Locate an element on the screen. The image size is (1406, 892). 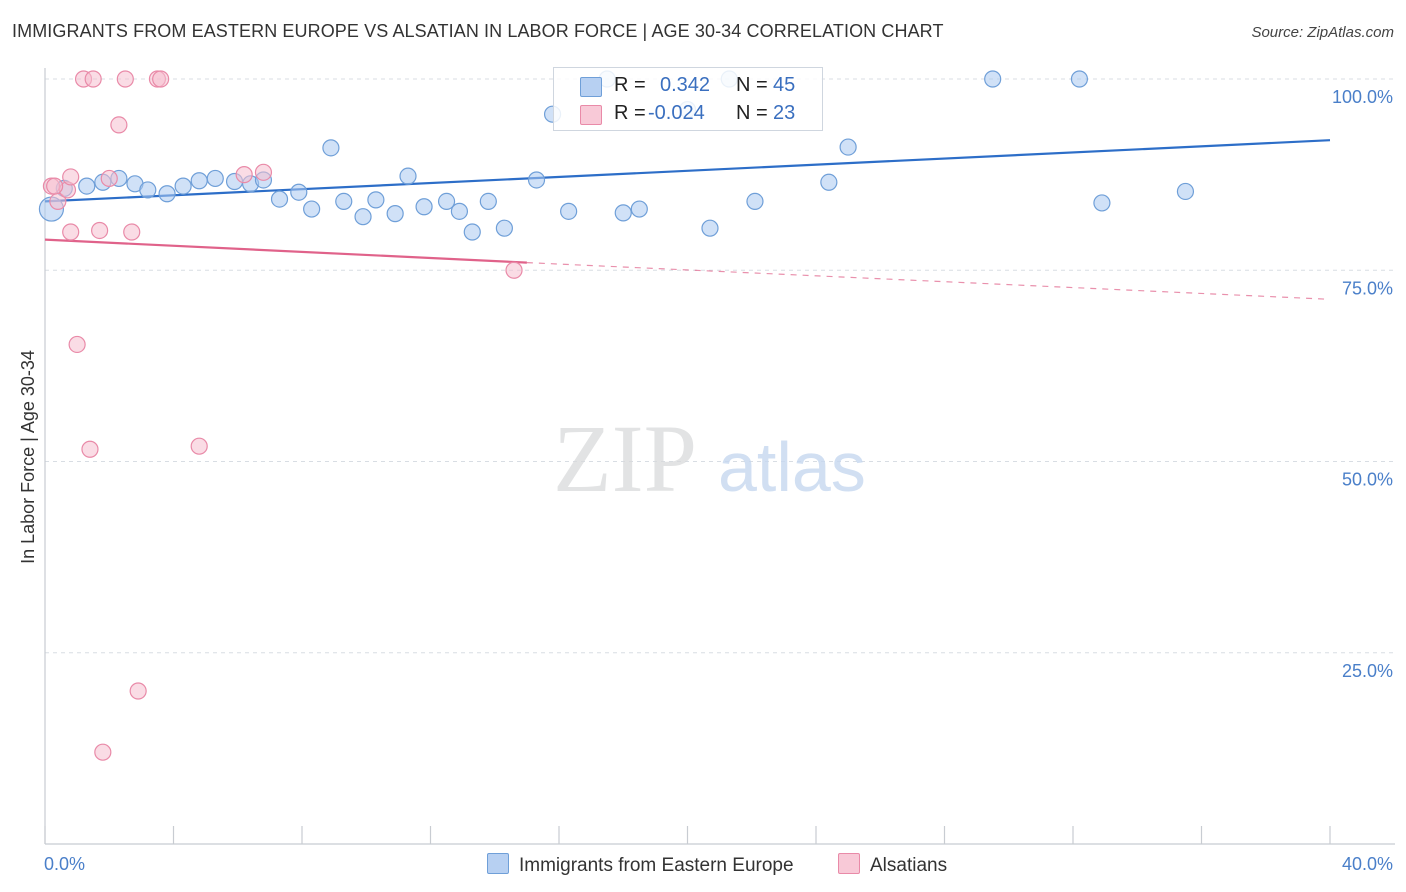
y-tick-label: 75.0% is located at coordinates (1367, 288).